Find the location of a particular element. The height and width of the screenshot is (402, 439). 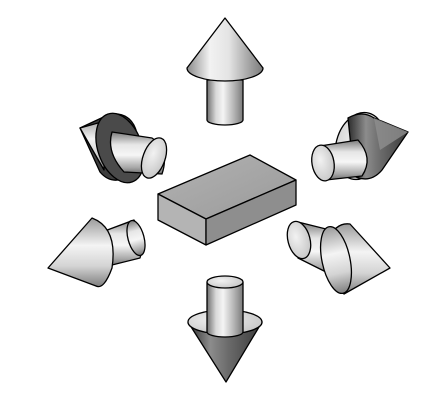

arrow-lower-left is located at coordinates (96, 252).